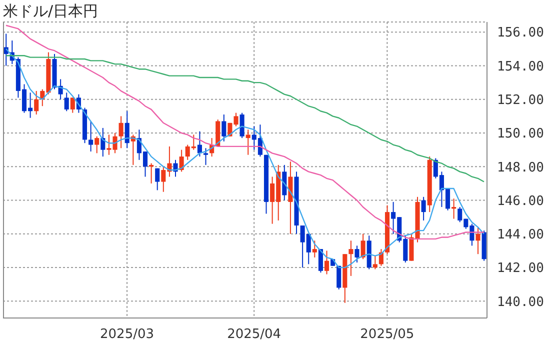  Describe the element at coordinates (520, 201) in the screenshot. I see `y-tick-label: 146.00` at that location.